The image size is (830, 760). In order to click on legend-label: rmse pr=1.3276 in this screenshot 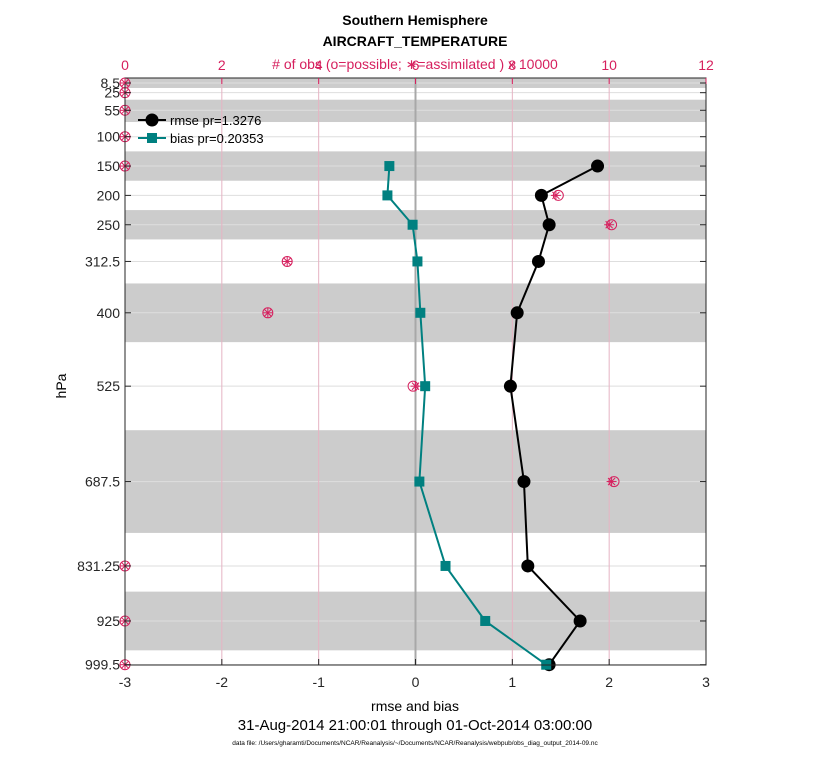, I will do `click(215, 120)`.